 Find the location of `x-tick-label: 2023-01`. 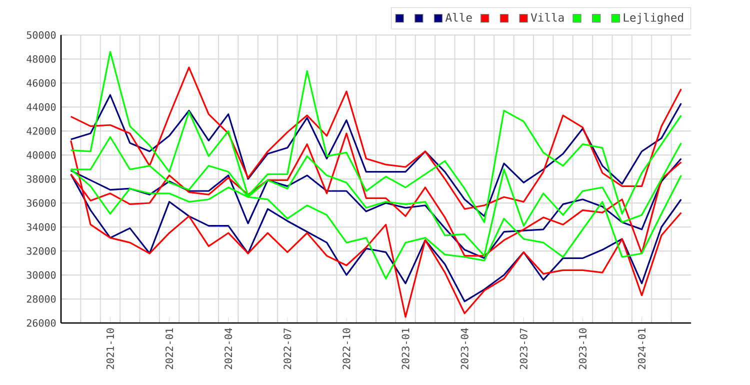

x-tick-label: 2023-01 is located at coordinates (406, 349).